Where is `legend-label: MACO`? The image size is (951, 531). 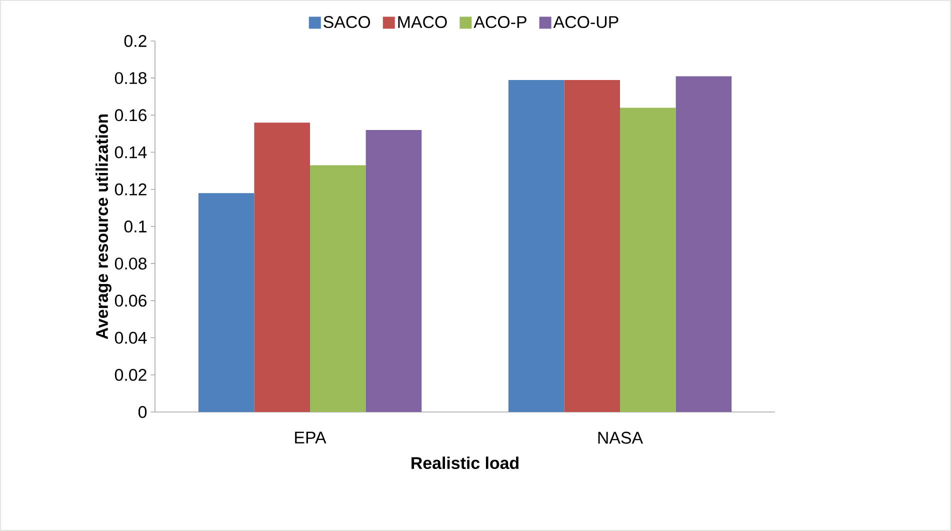 legend-label: MACO is located at coordinates (422, 22).